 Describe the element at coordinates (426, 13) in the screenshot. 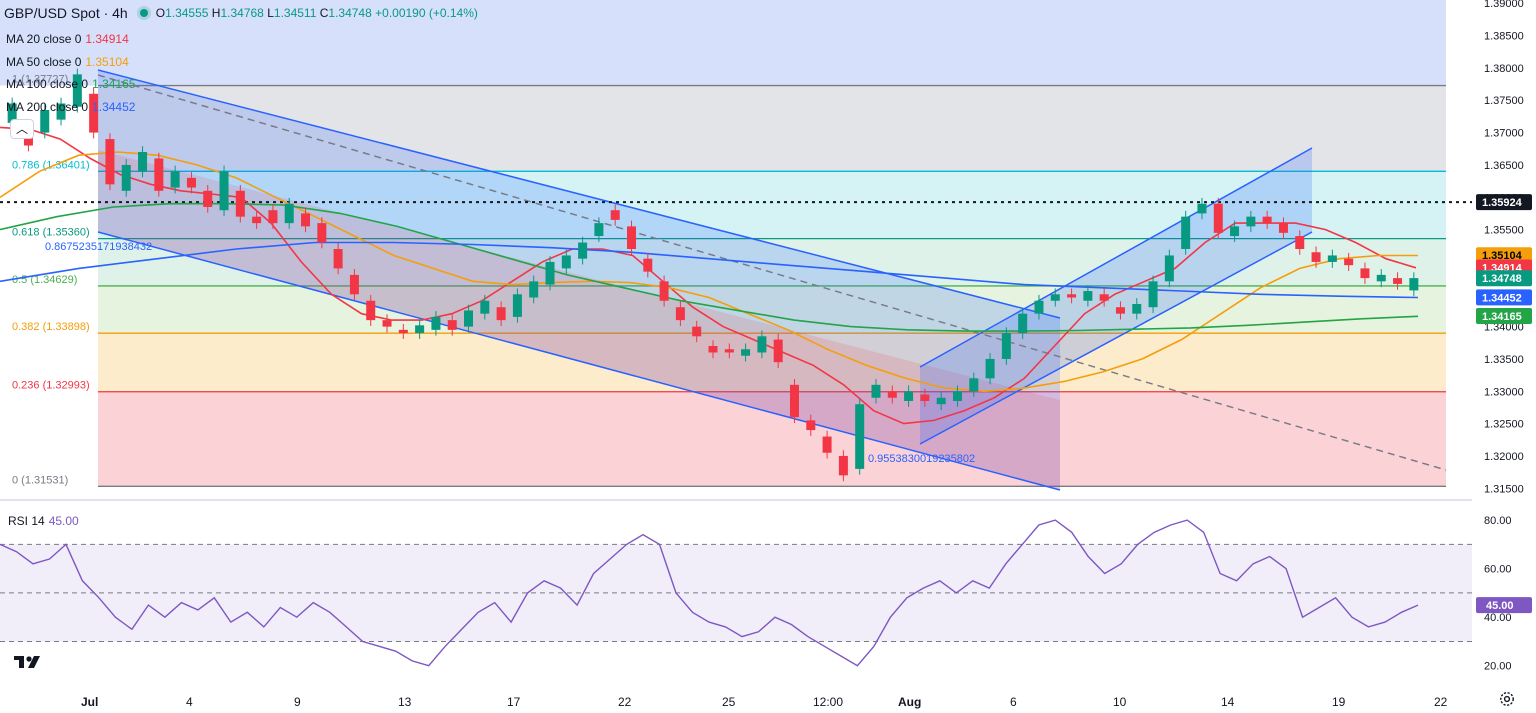

I see `change-value: +0.00190 (+0.14%)` at that location.